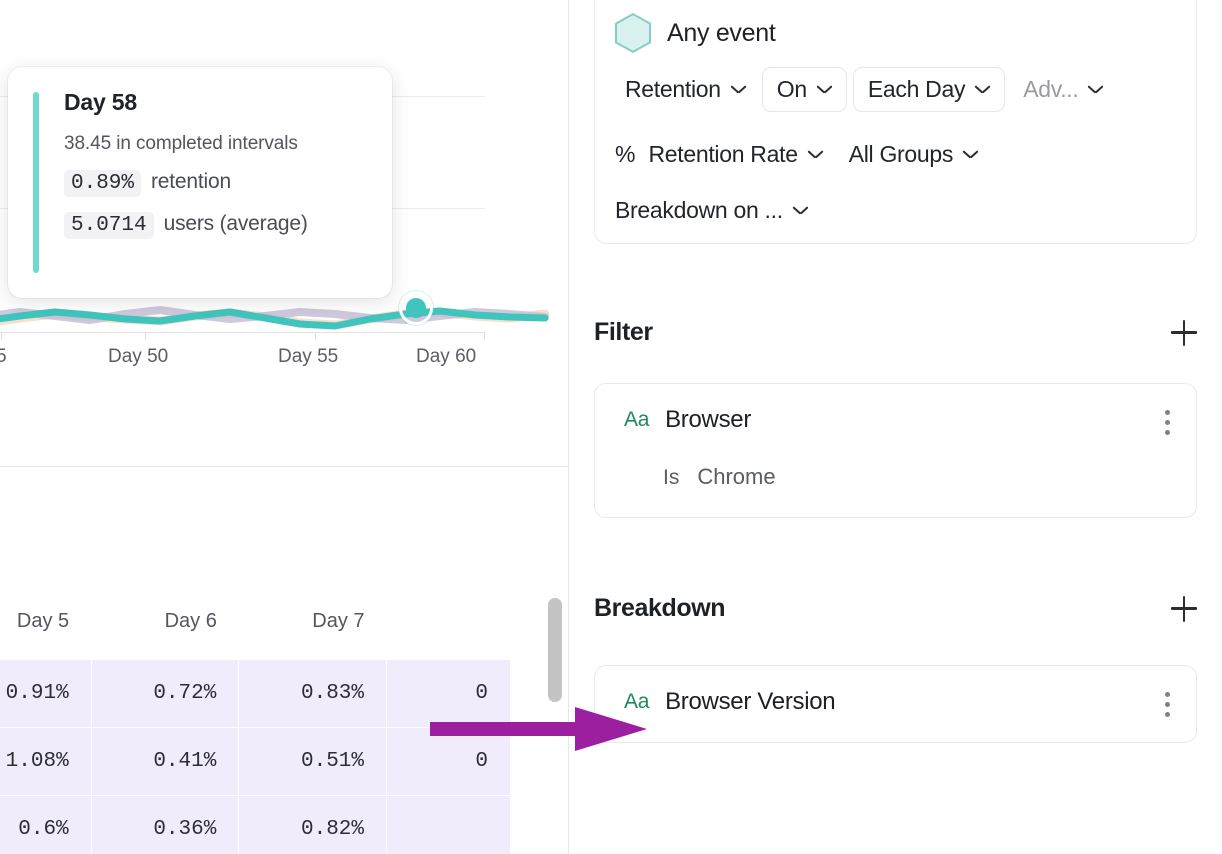 The width and height of the screenshot is (1222, 854). Describe the element at coordinates (103, 183) in the screenshot. I see `tooltip-retention-value: 0.89%` at that location.